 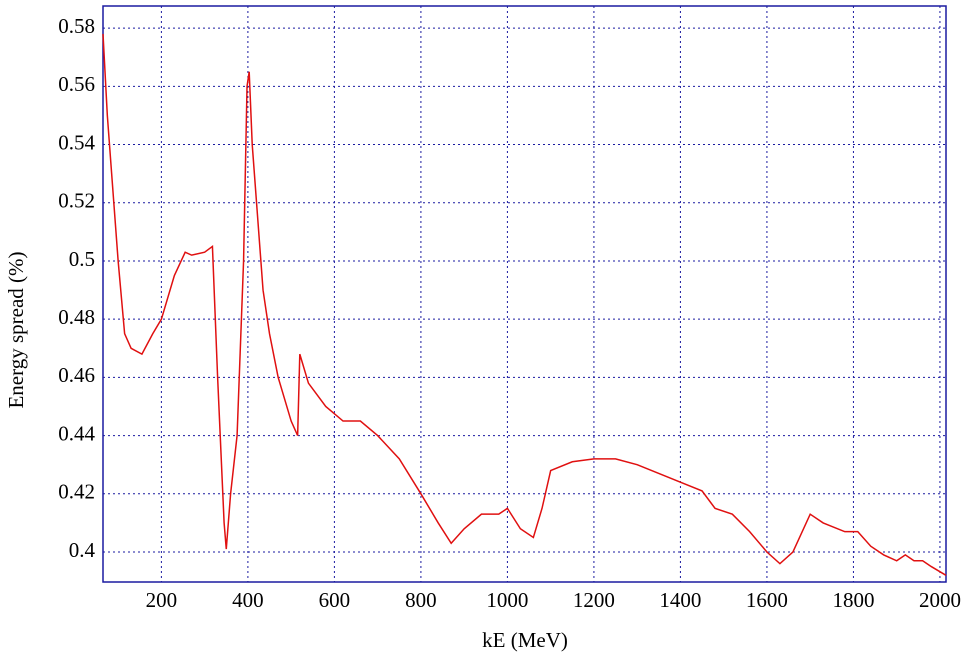 I want to click on y-tick-label: 0.48, so click(x=76, y=317).